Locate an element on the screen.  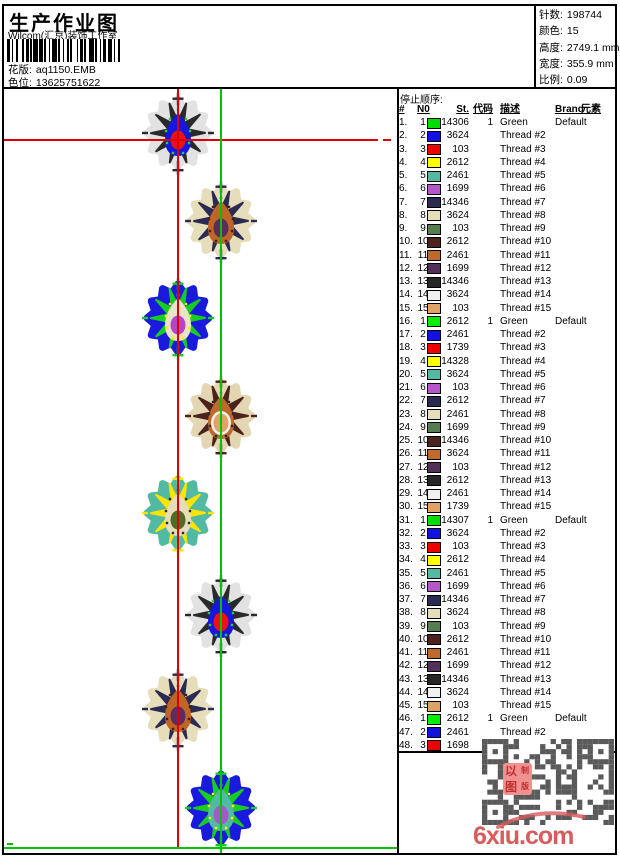
table-row: 15. 15 103 Thread #15 is located at coordinates (506, 308).